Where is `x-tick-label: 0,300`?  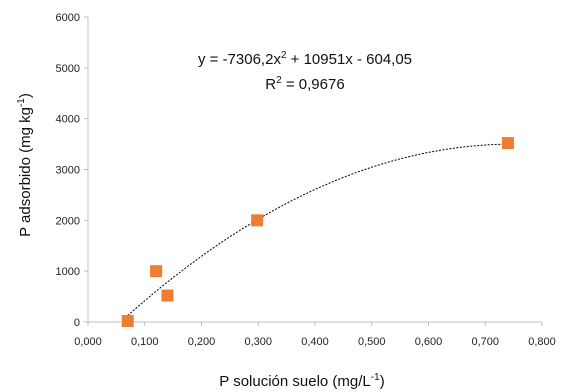 x-tick-label: 0,300 is located at coordinates (258, 342).